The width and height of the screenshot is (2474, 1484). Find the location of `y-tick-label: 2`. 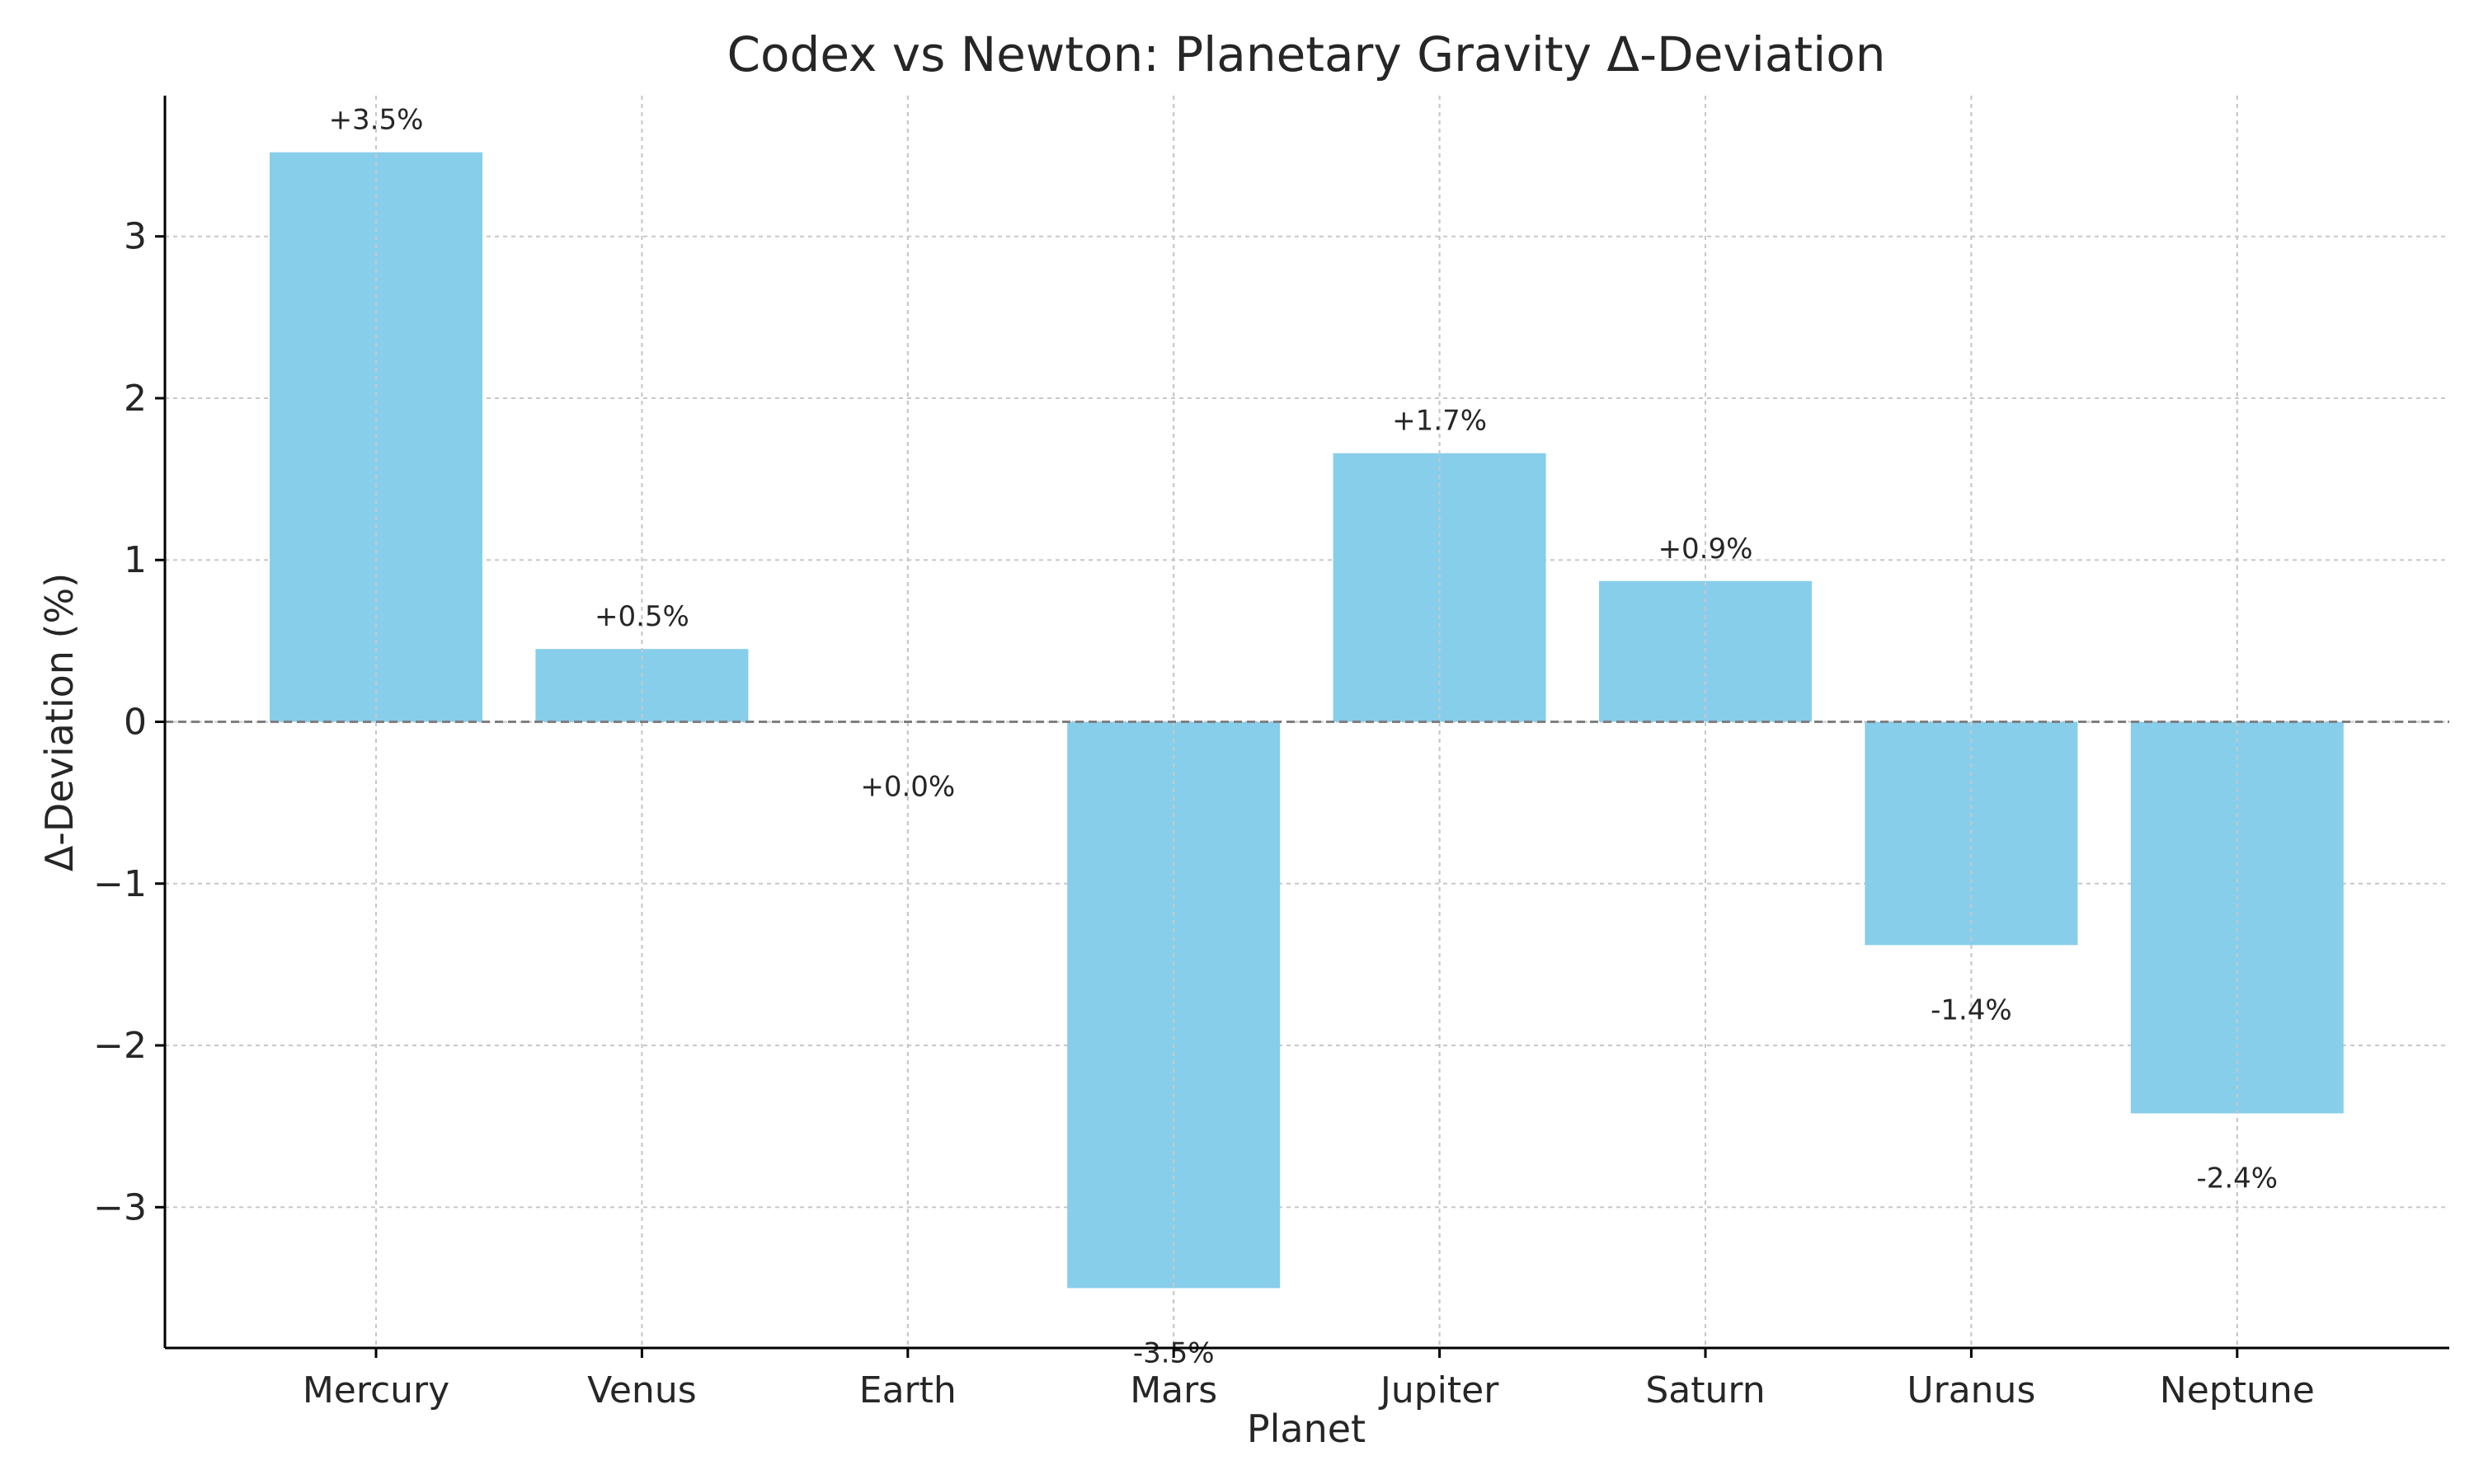

y-tick-label: 2 is located at coordinates (135, 399).